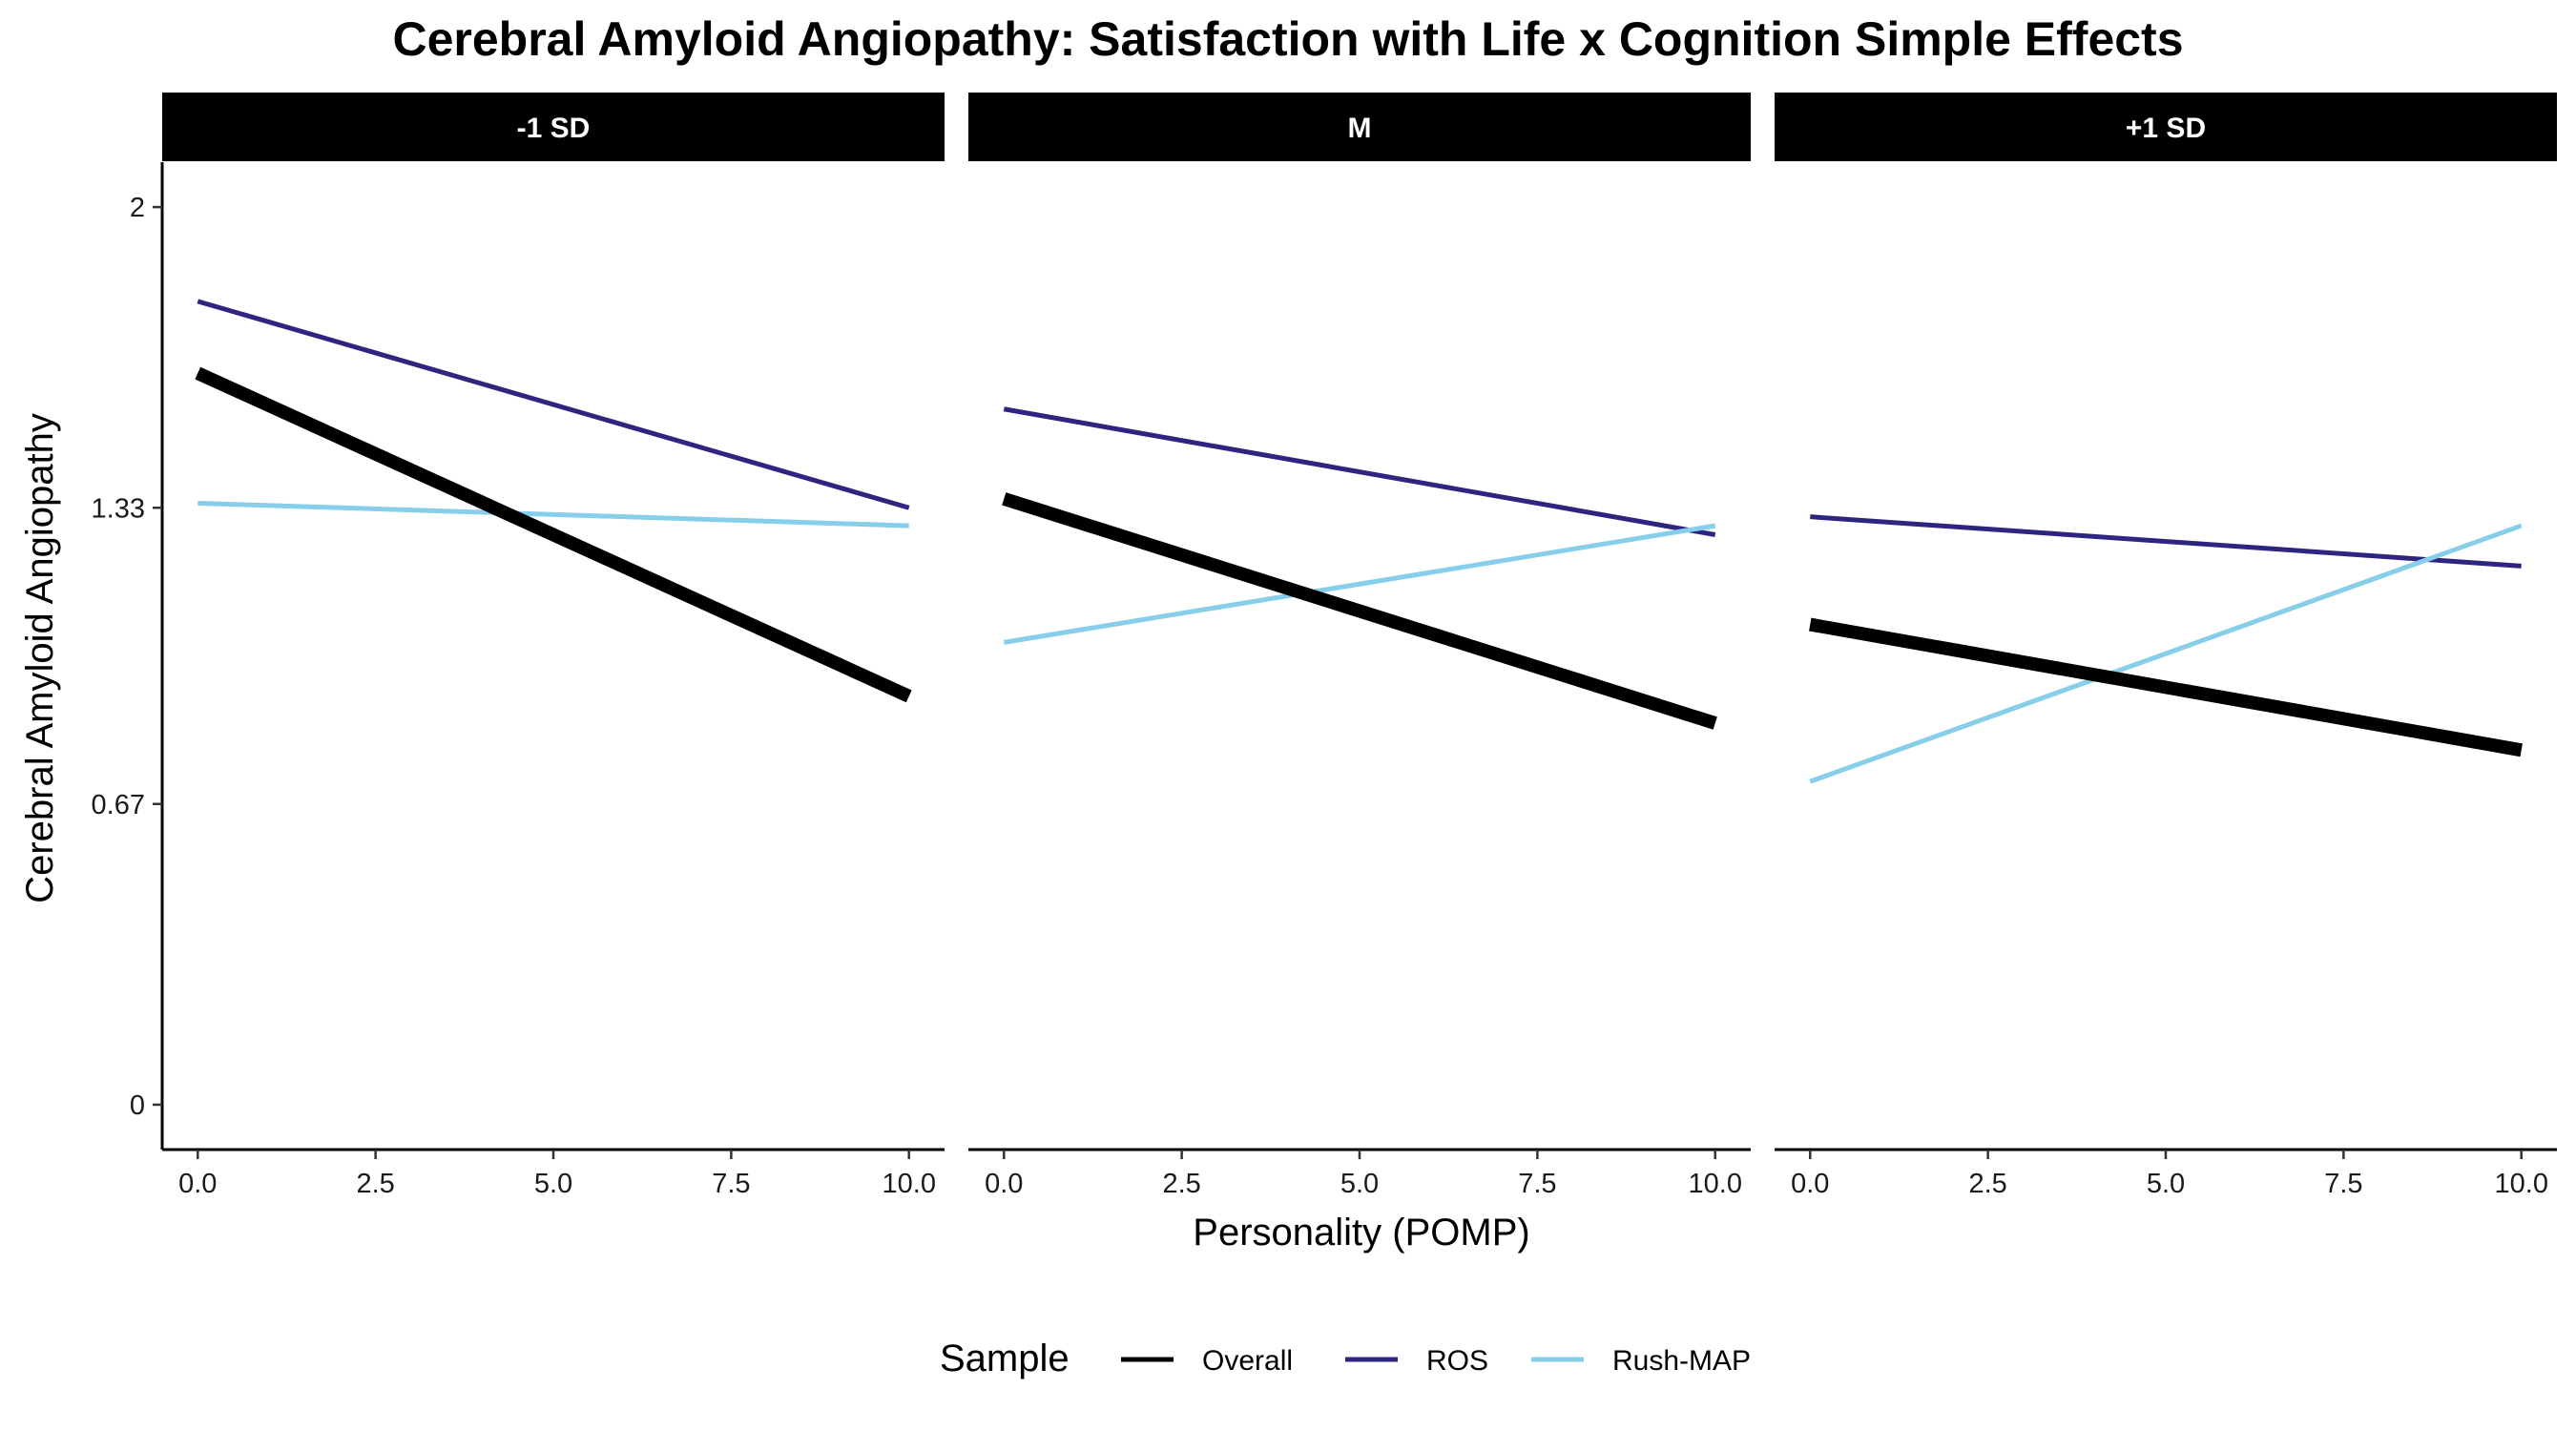 The image size is (2576, 1431). I want to click on y-tick-label: 0, so click(137, 1105).